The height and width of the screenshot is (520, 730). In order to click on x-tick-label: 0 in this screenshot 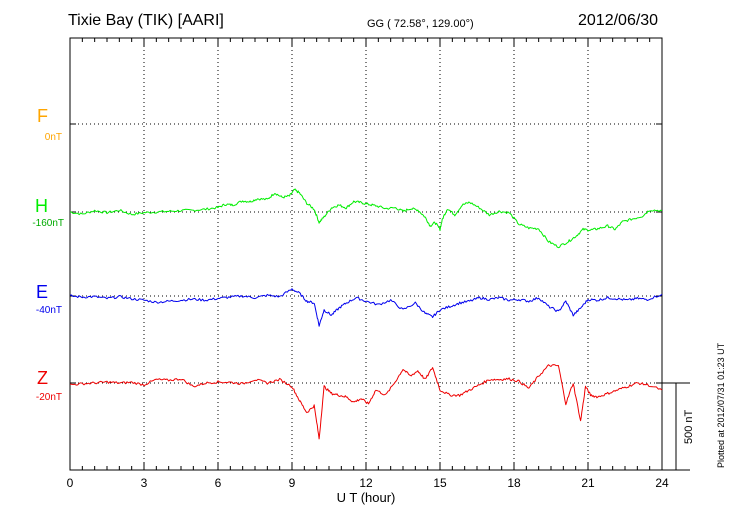, I will do `click(70, 483)`.